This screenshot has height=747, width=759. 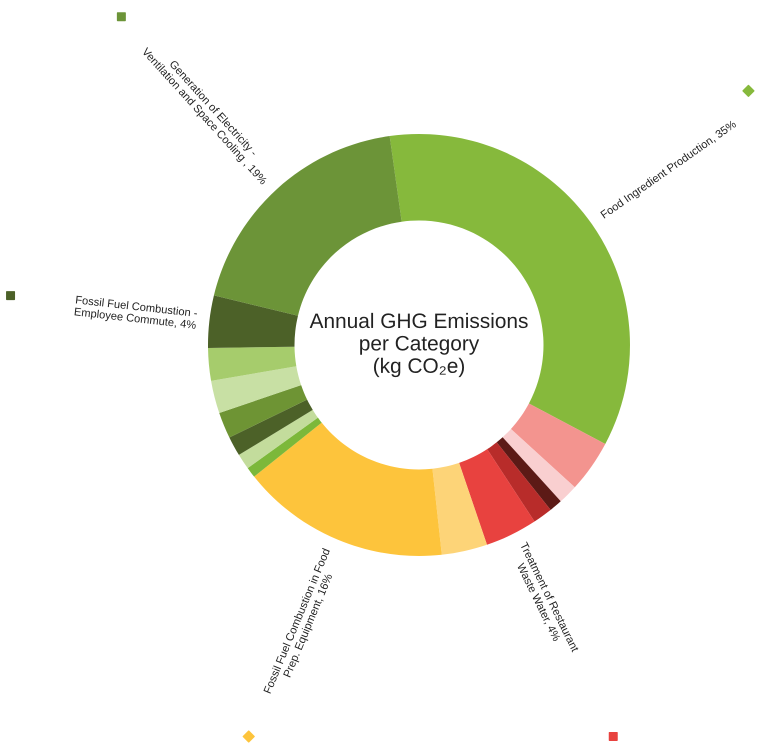 I want to click on slice-label: Fossil Fuel Combustion - Employee Commute, 4%, so click(x=136, y=313).